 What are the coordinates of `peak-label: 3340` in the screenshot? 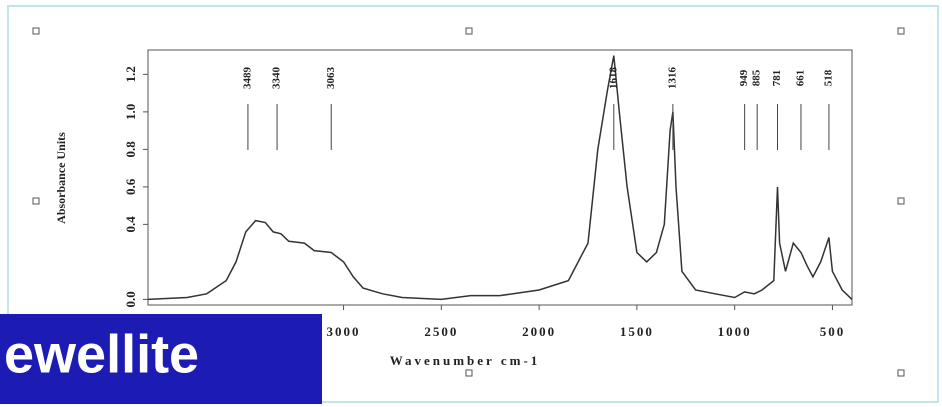 It's located at (277, 78).